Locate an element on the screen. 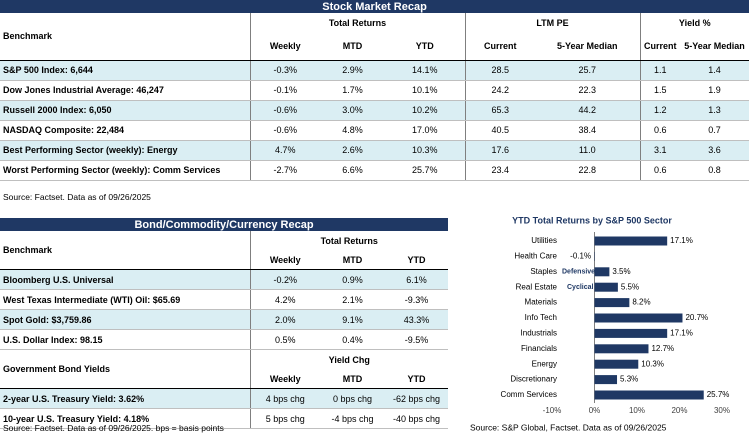  category-label: Energy is located at coordinates (544, 363).